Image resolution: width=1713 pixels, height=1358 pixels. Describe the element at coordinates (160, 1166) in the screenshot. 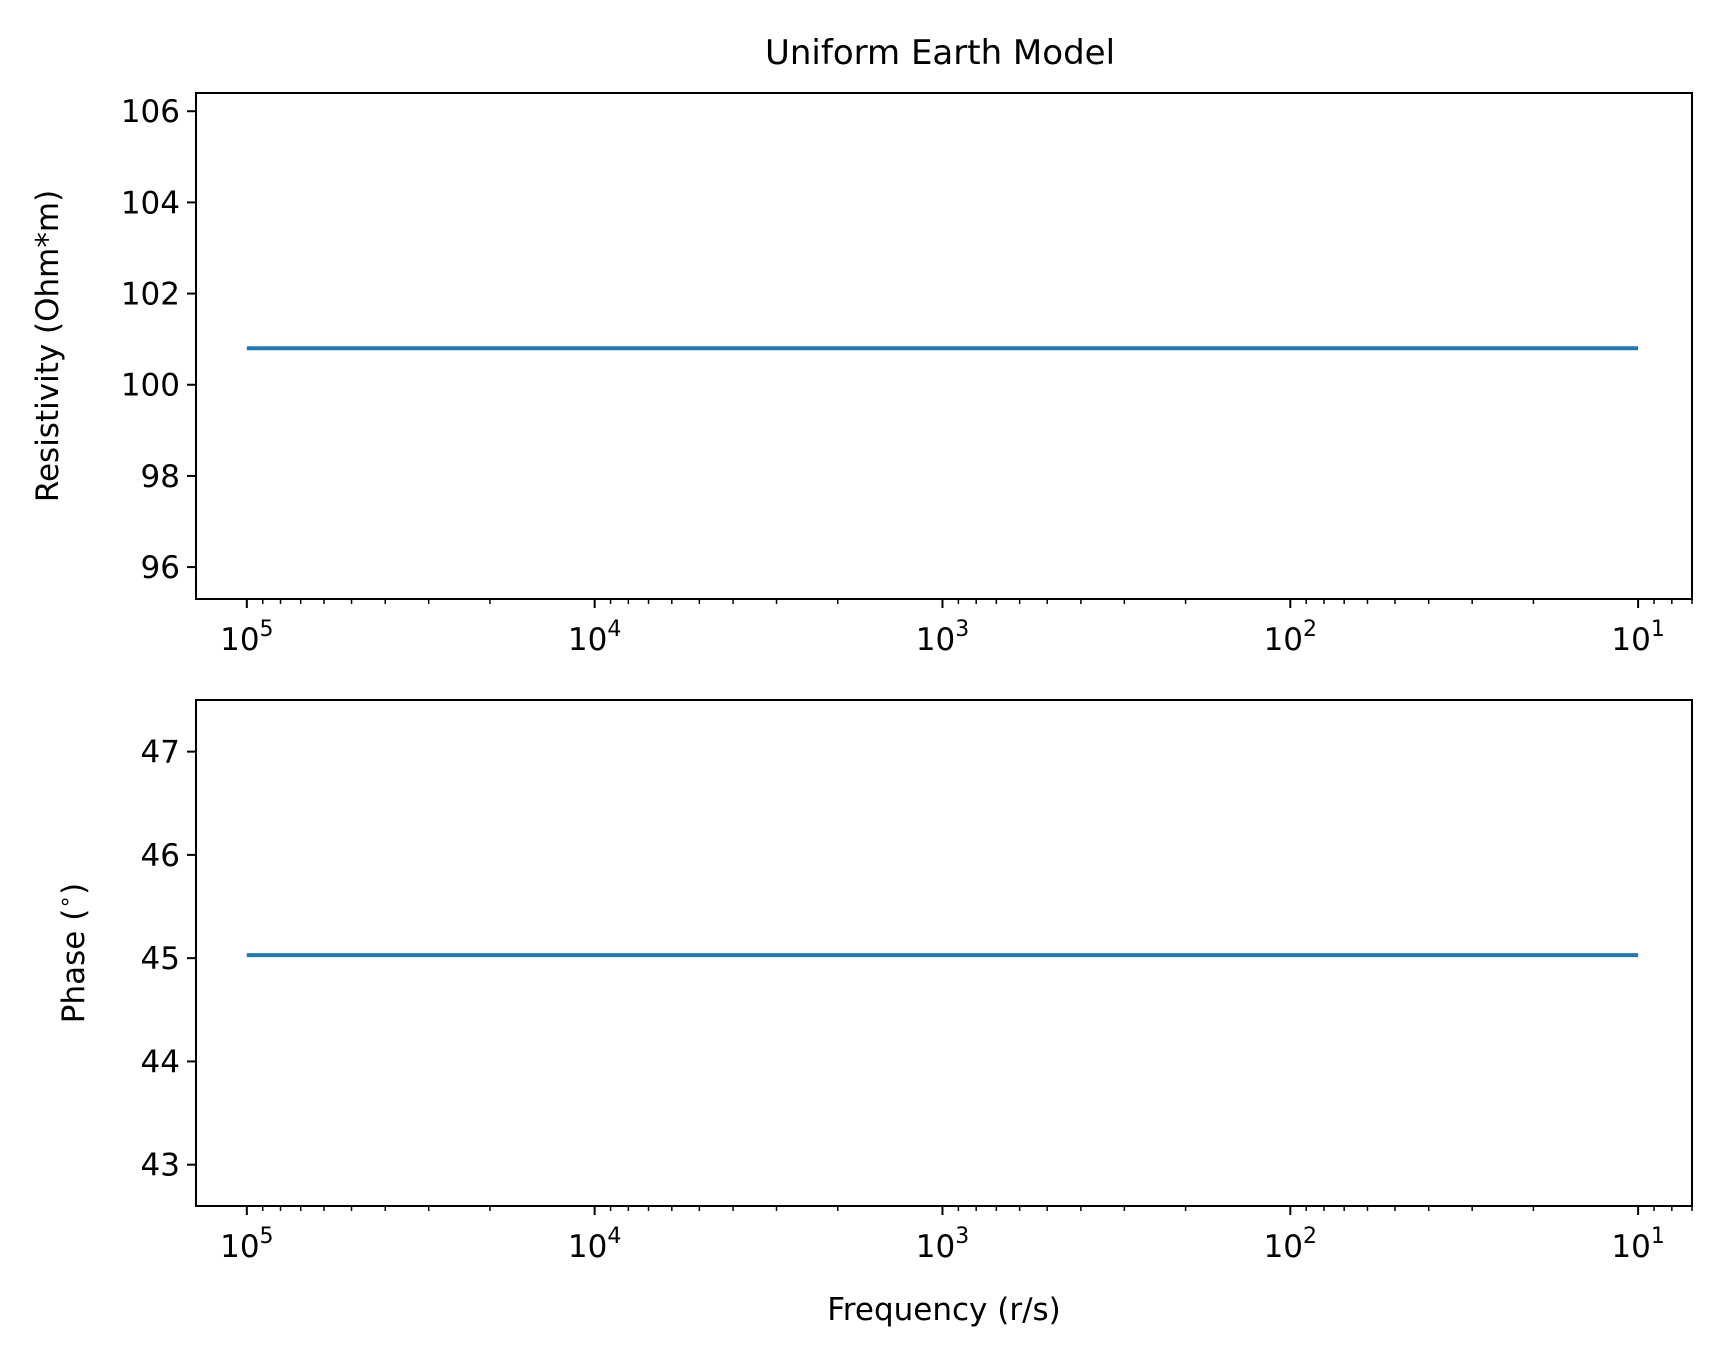

I see `y-tick-label: 43` at that location.